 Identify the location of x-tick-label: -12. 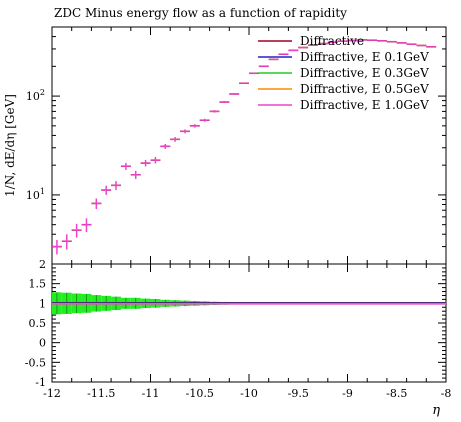
(52, 393).